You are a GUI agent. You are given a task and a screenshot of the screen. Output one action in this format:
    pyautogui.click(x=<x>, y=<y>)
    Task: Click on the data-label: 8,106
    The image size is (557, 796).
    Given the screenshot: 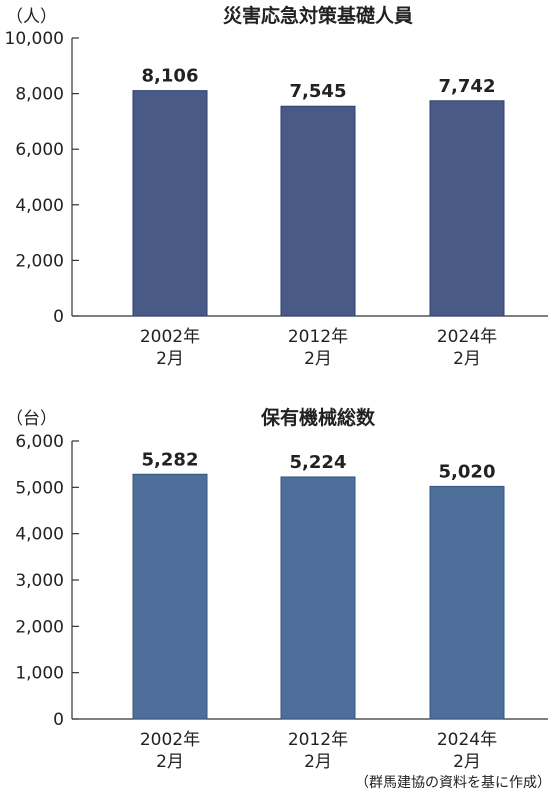 What is the action you would take?
    pyautogui.click(x=170, y=76)
    